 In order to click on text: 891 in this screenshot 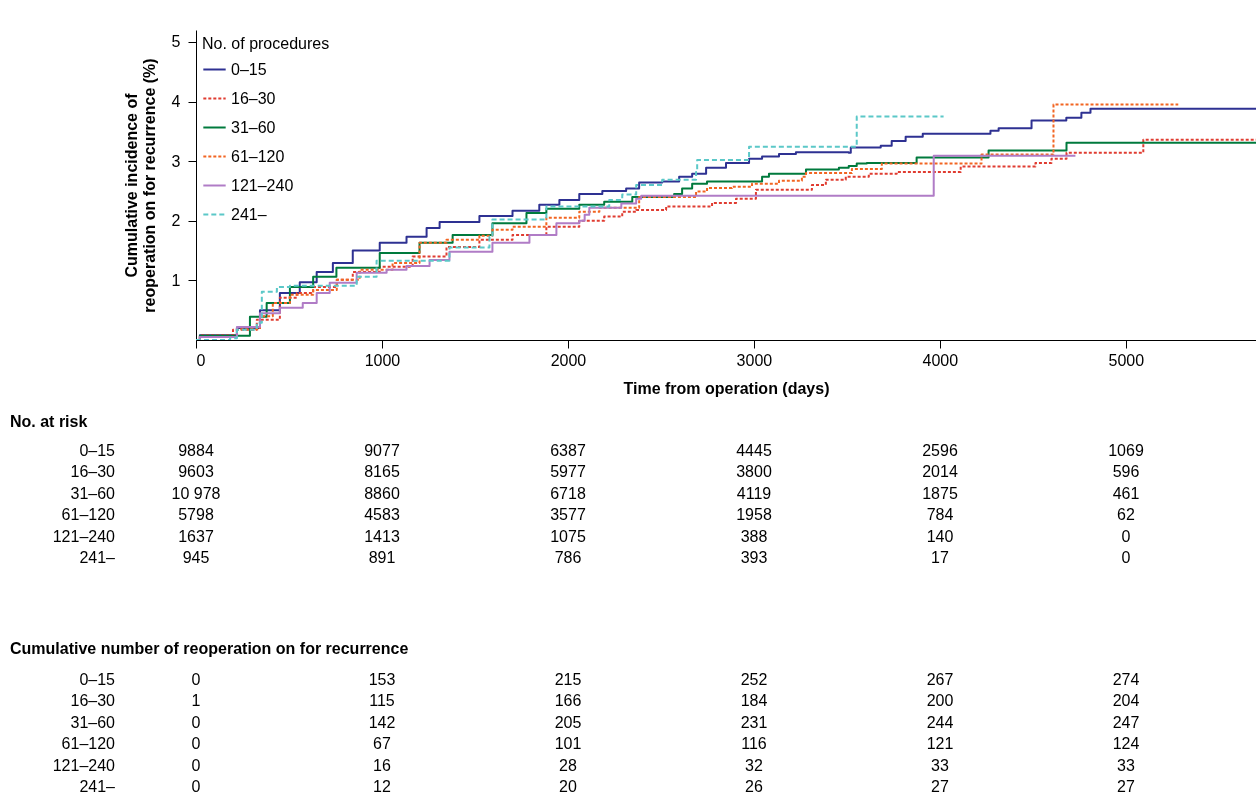, I will do `click(382, 558)`.